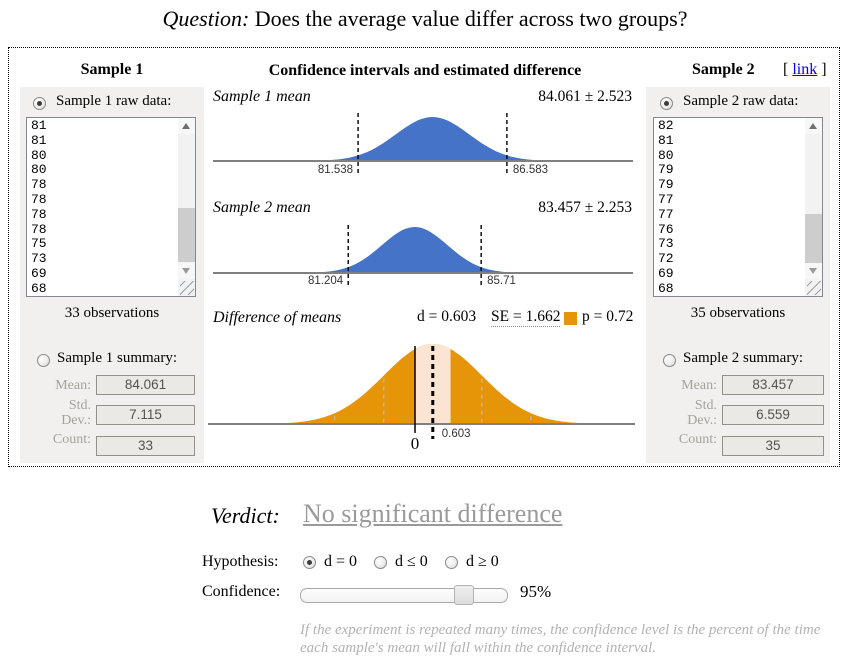 This screenshot has width=850, height=662. Describe the element at coordinates (404, 595) in the screenshot. I see `confidence-slider-track` at that location.